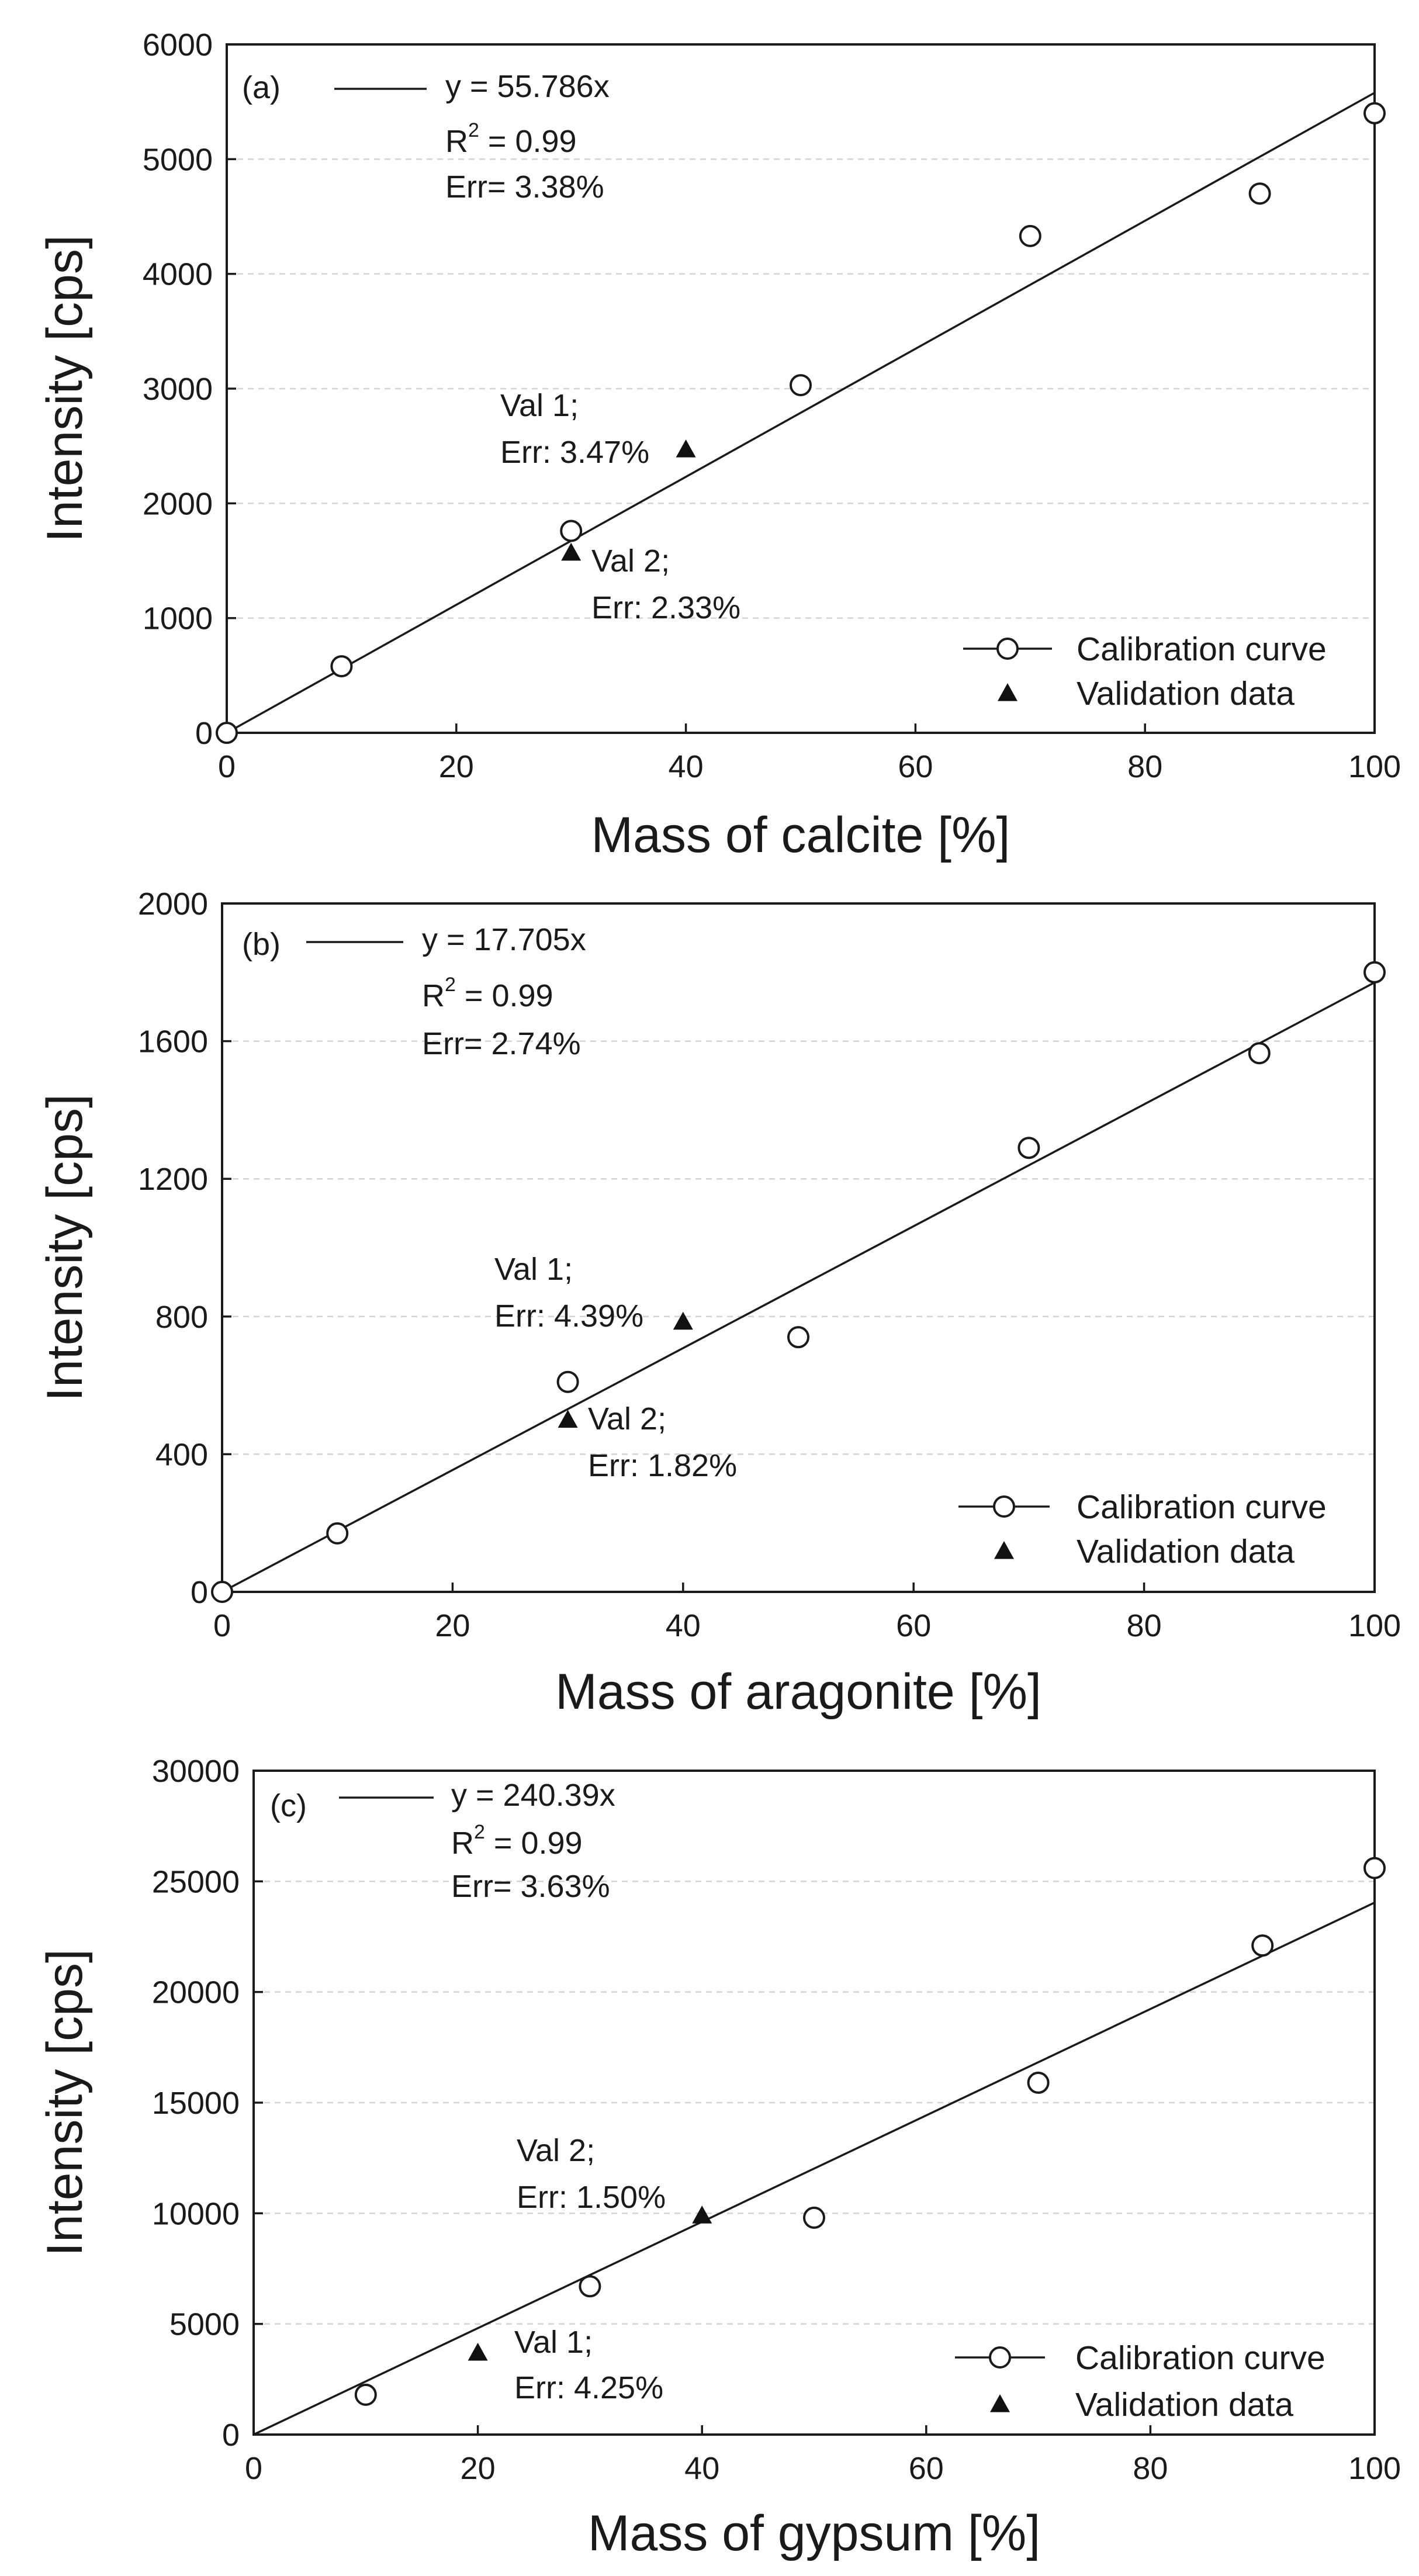 The image size is (1419, 2576). Describe the element at coordinates (527, 87) in the screenshot. I see `equation-text: y = 55.786x` at that location.